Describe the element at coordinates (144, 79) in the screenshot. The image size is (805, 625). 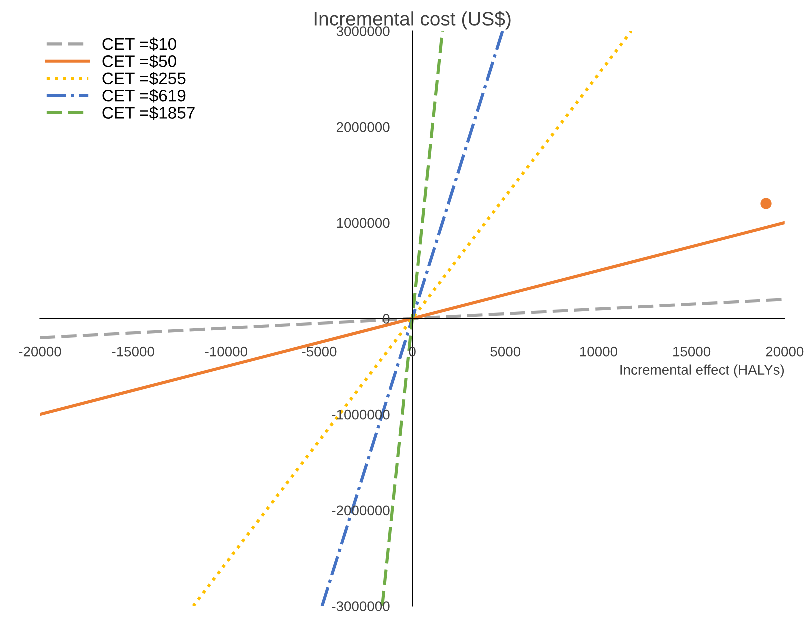
I see `legend-label: CET =$255` at that location.